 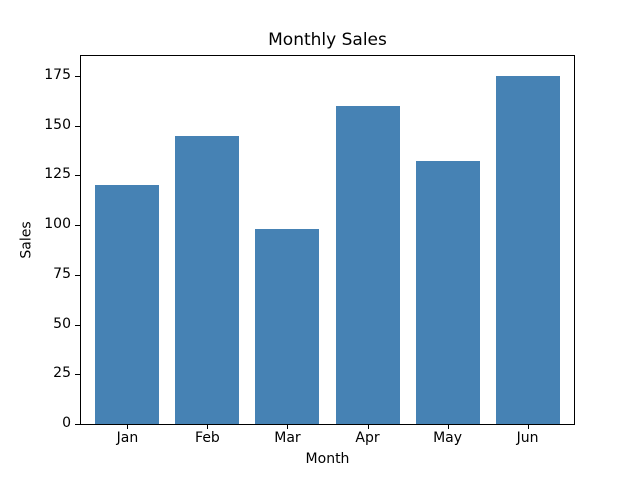 I want to click on y-tick-label-100: 100, so click(x=57, y=224).